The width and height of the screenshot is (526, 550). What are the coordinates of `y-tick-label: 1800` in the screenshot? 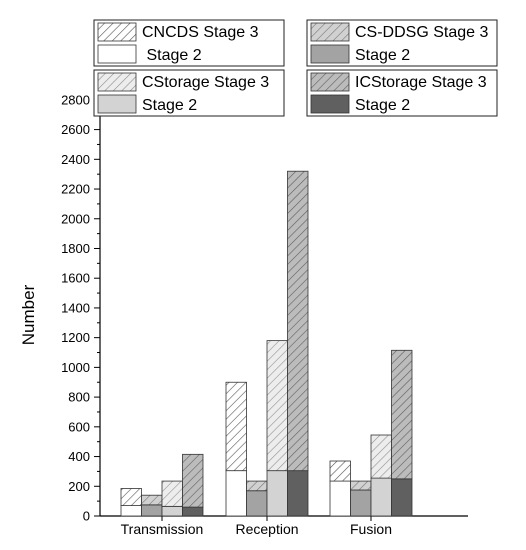 It's located at (75, 248).